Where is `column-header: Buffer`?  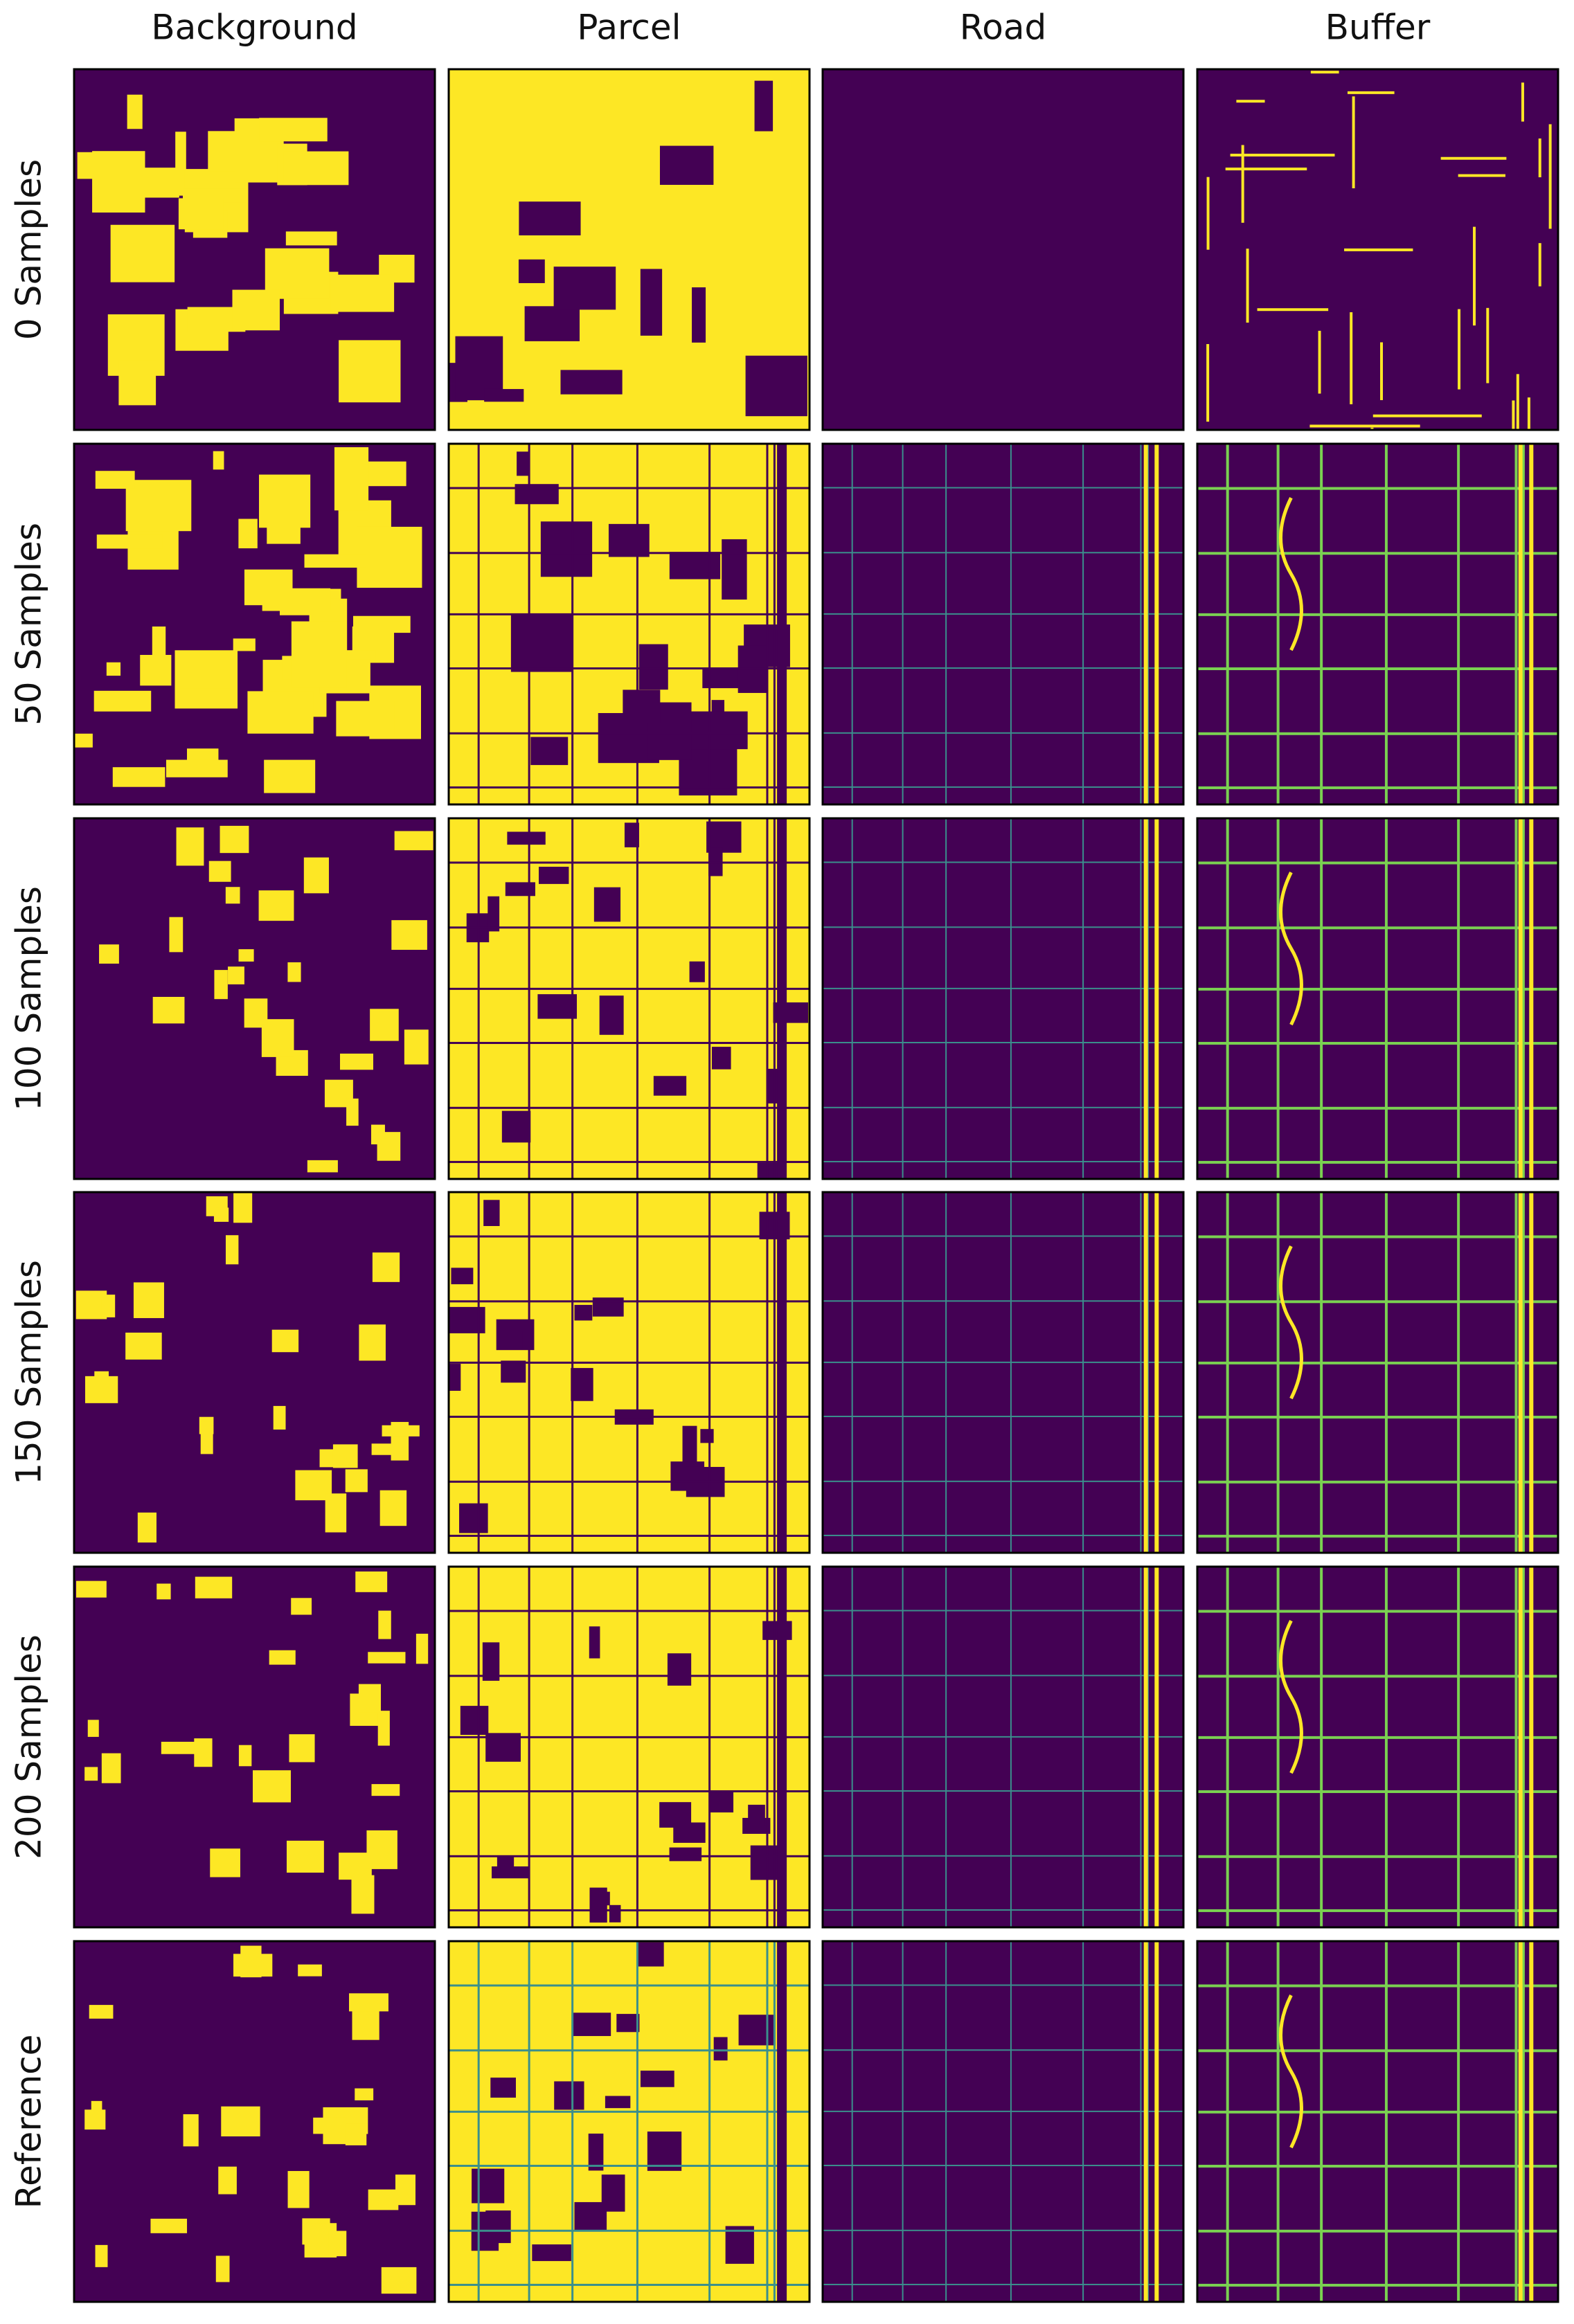
column-header: Buffer is located at coordinates (1378, 28).